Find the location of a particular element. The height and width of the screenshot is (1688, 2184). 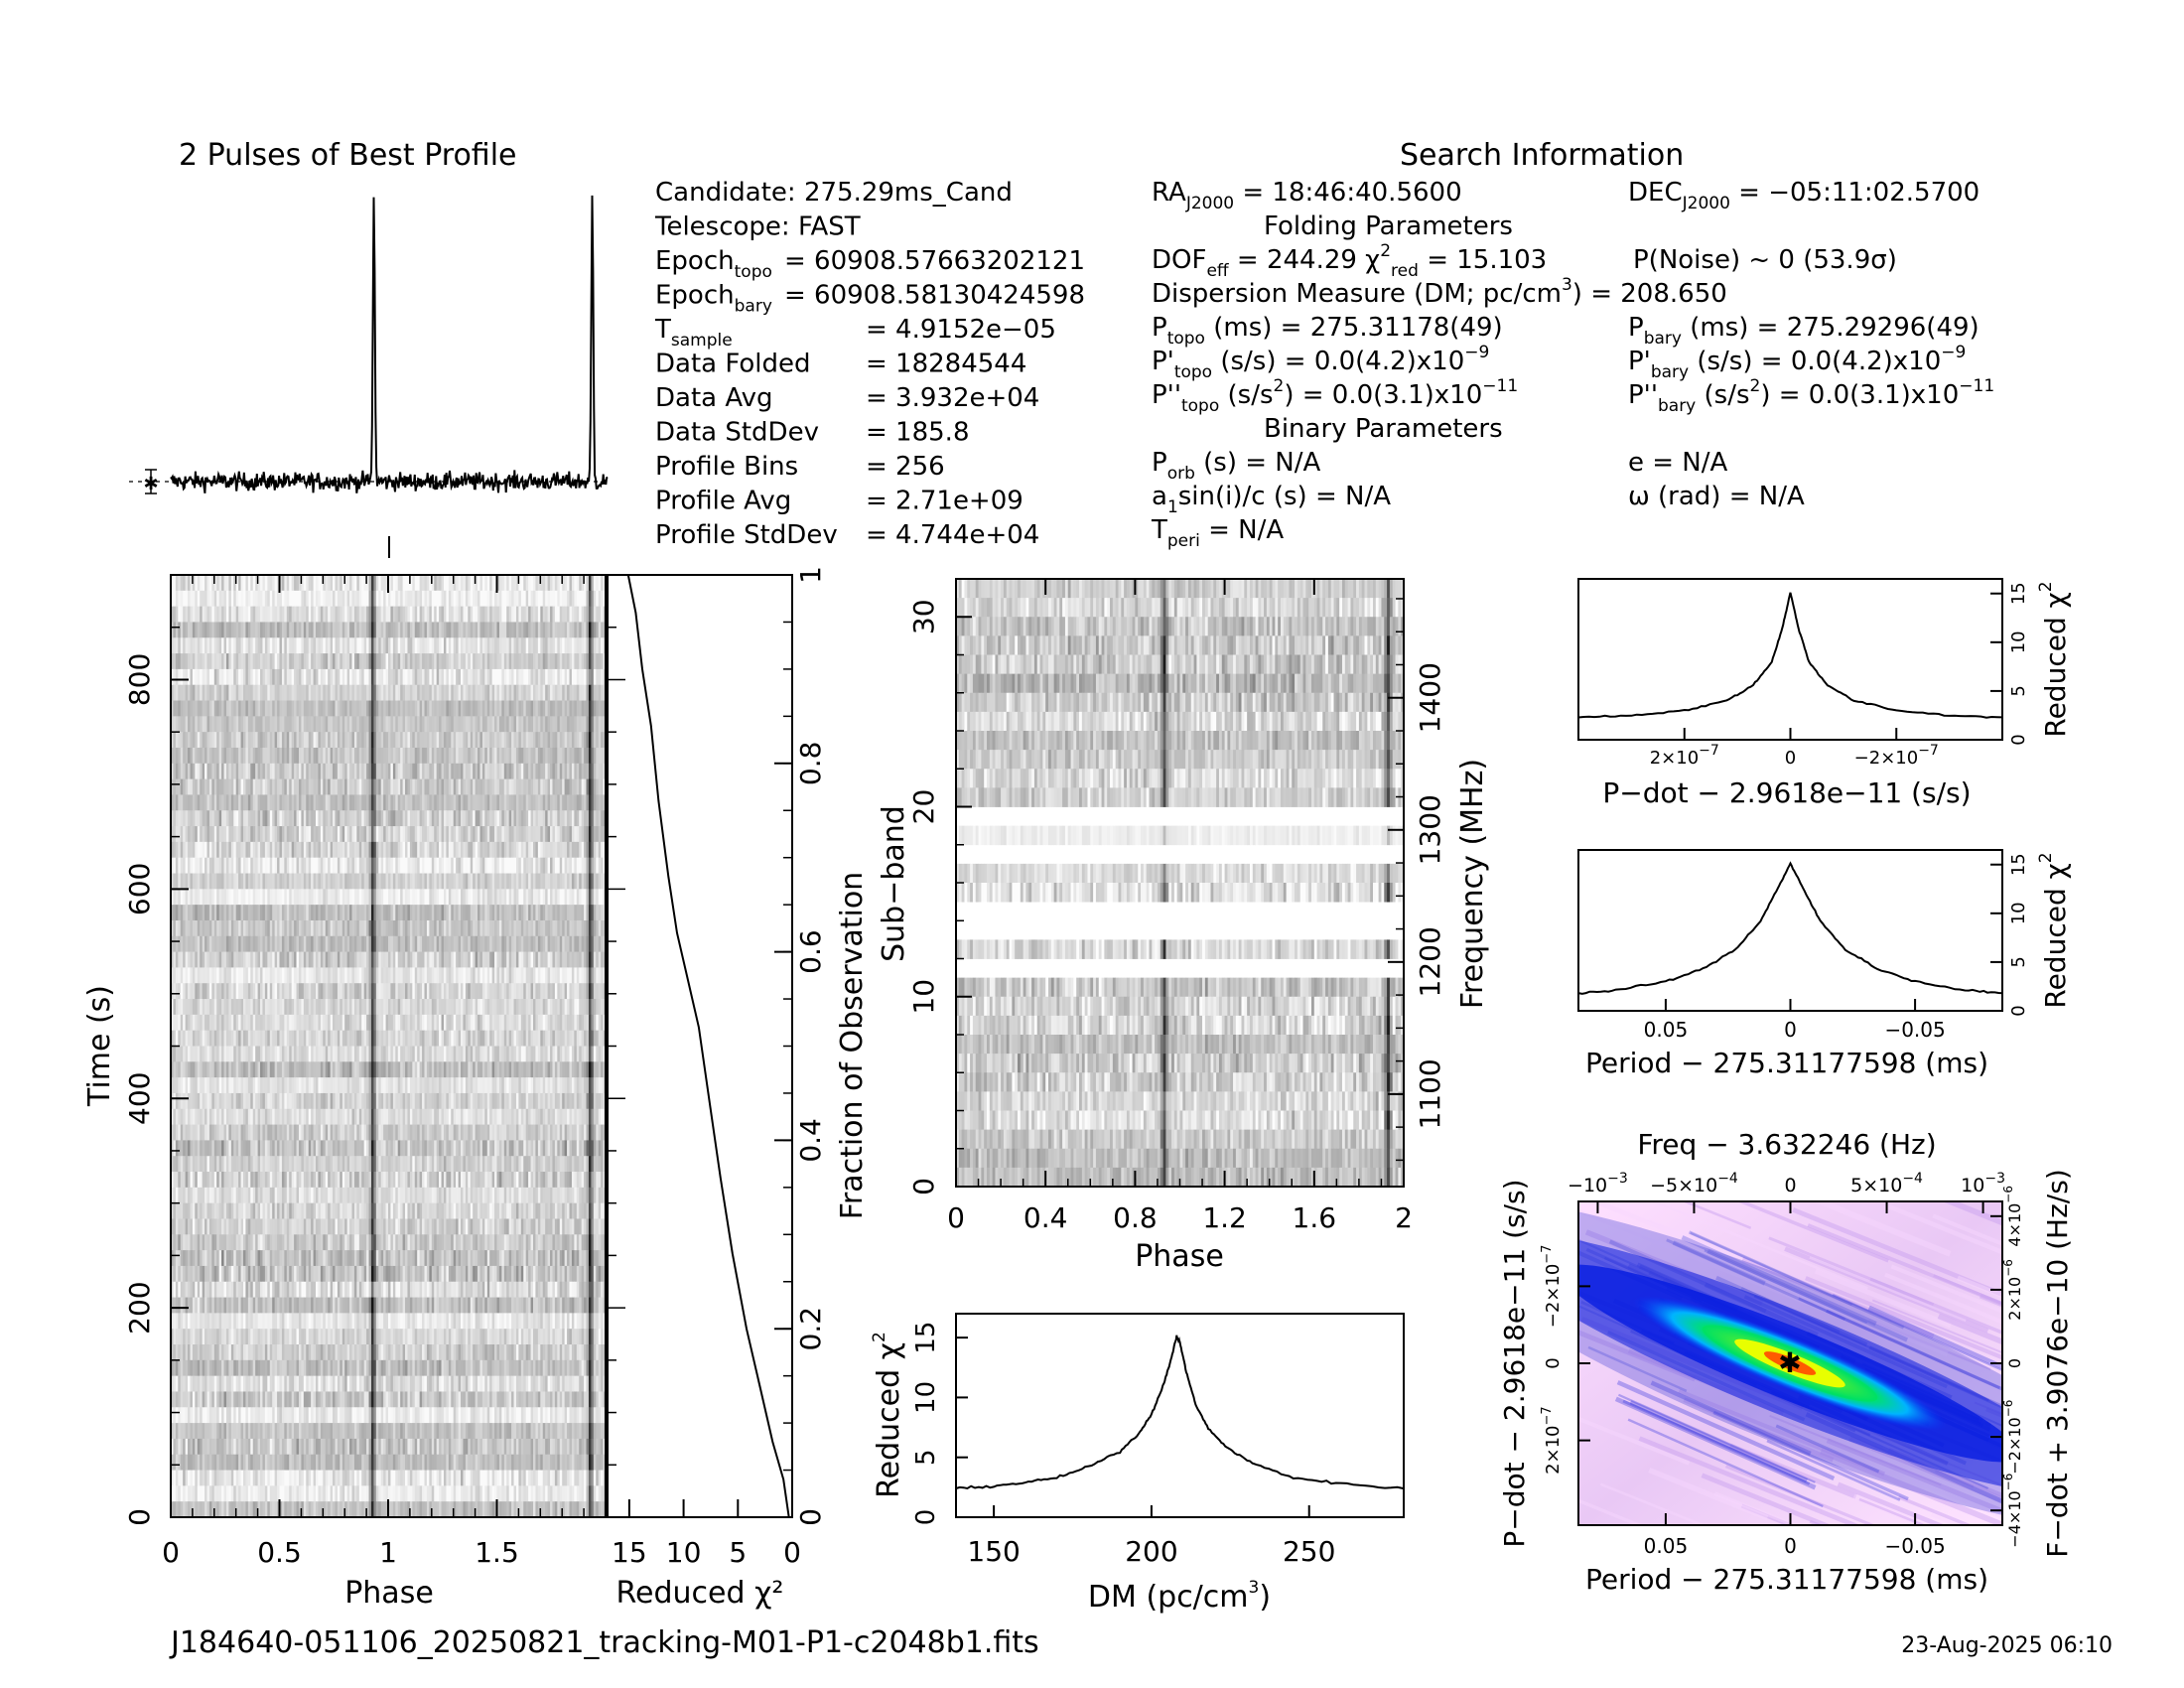

info-row: Tsample is located at coordinates (693, 333).